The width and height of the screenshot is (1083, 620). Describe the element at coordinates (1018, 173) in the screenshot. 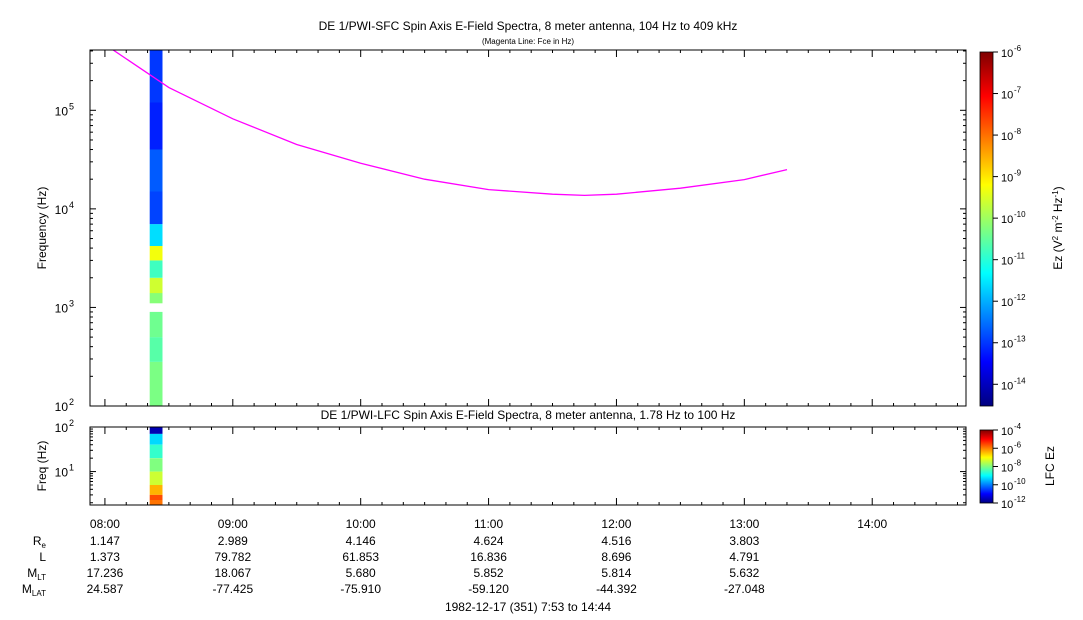

I see `colorbar-tick-exponent: -9` at that location.